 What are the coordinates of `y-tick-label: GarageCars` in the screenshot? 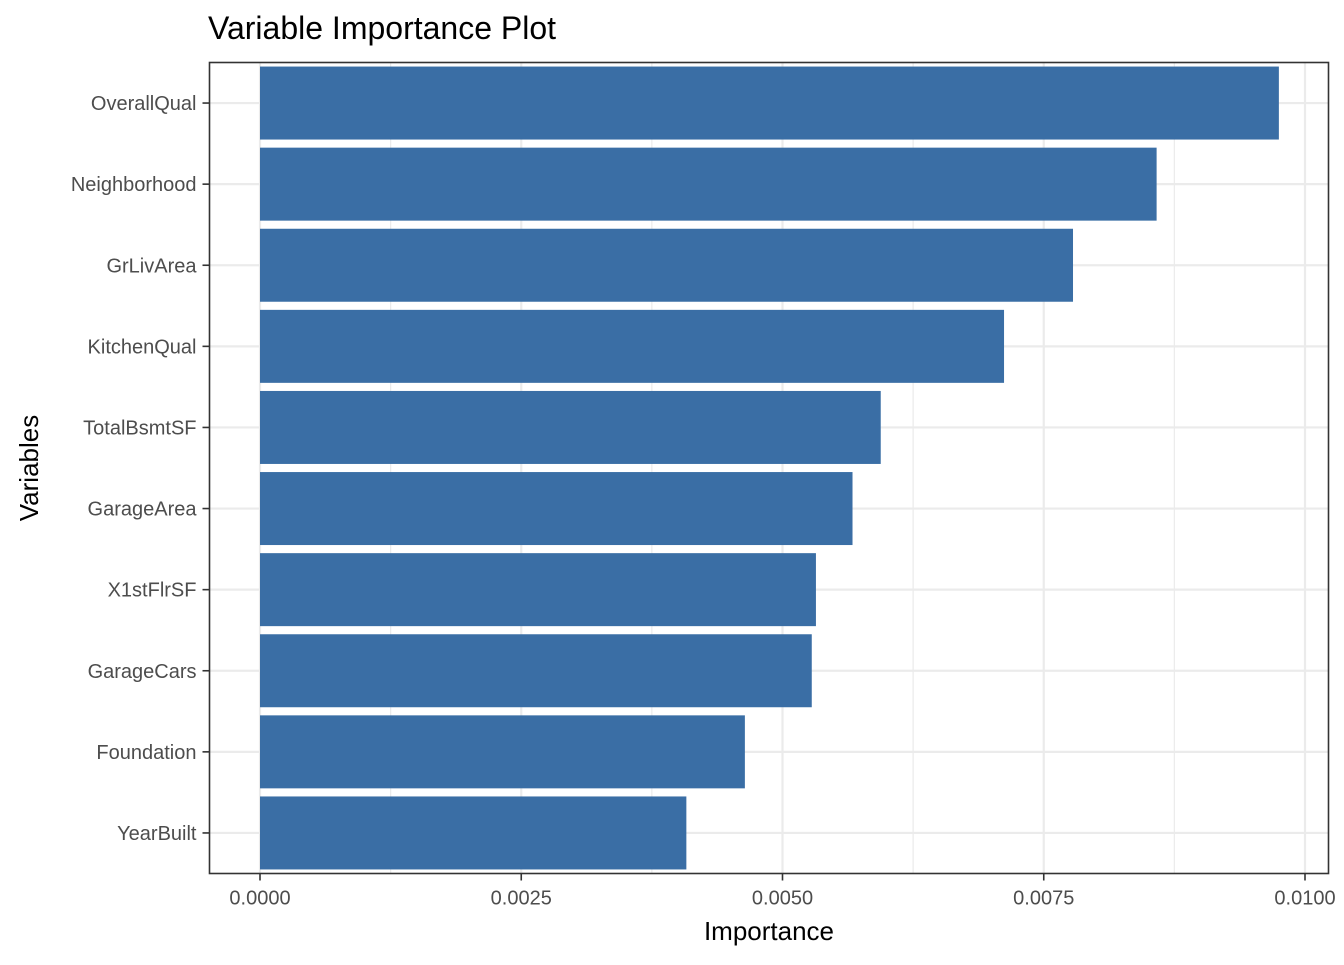 It's located at (142, 672).